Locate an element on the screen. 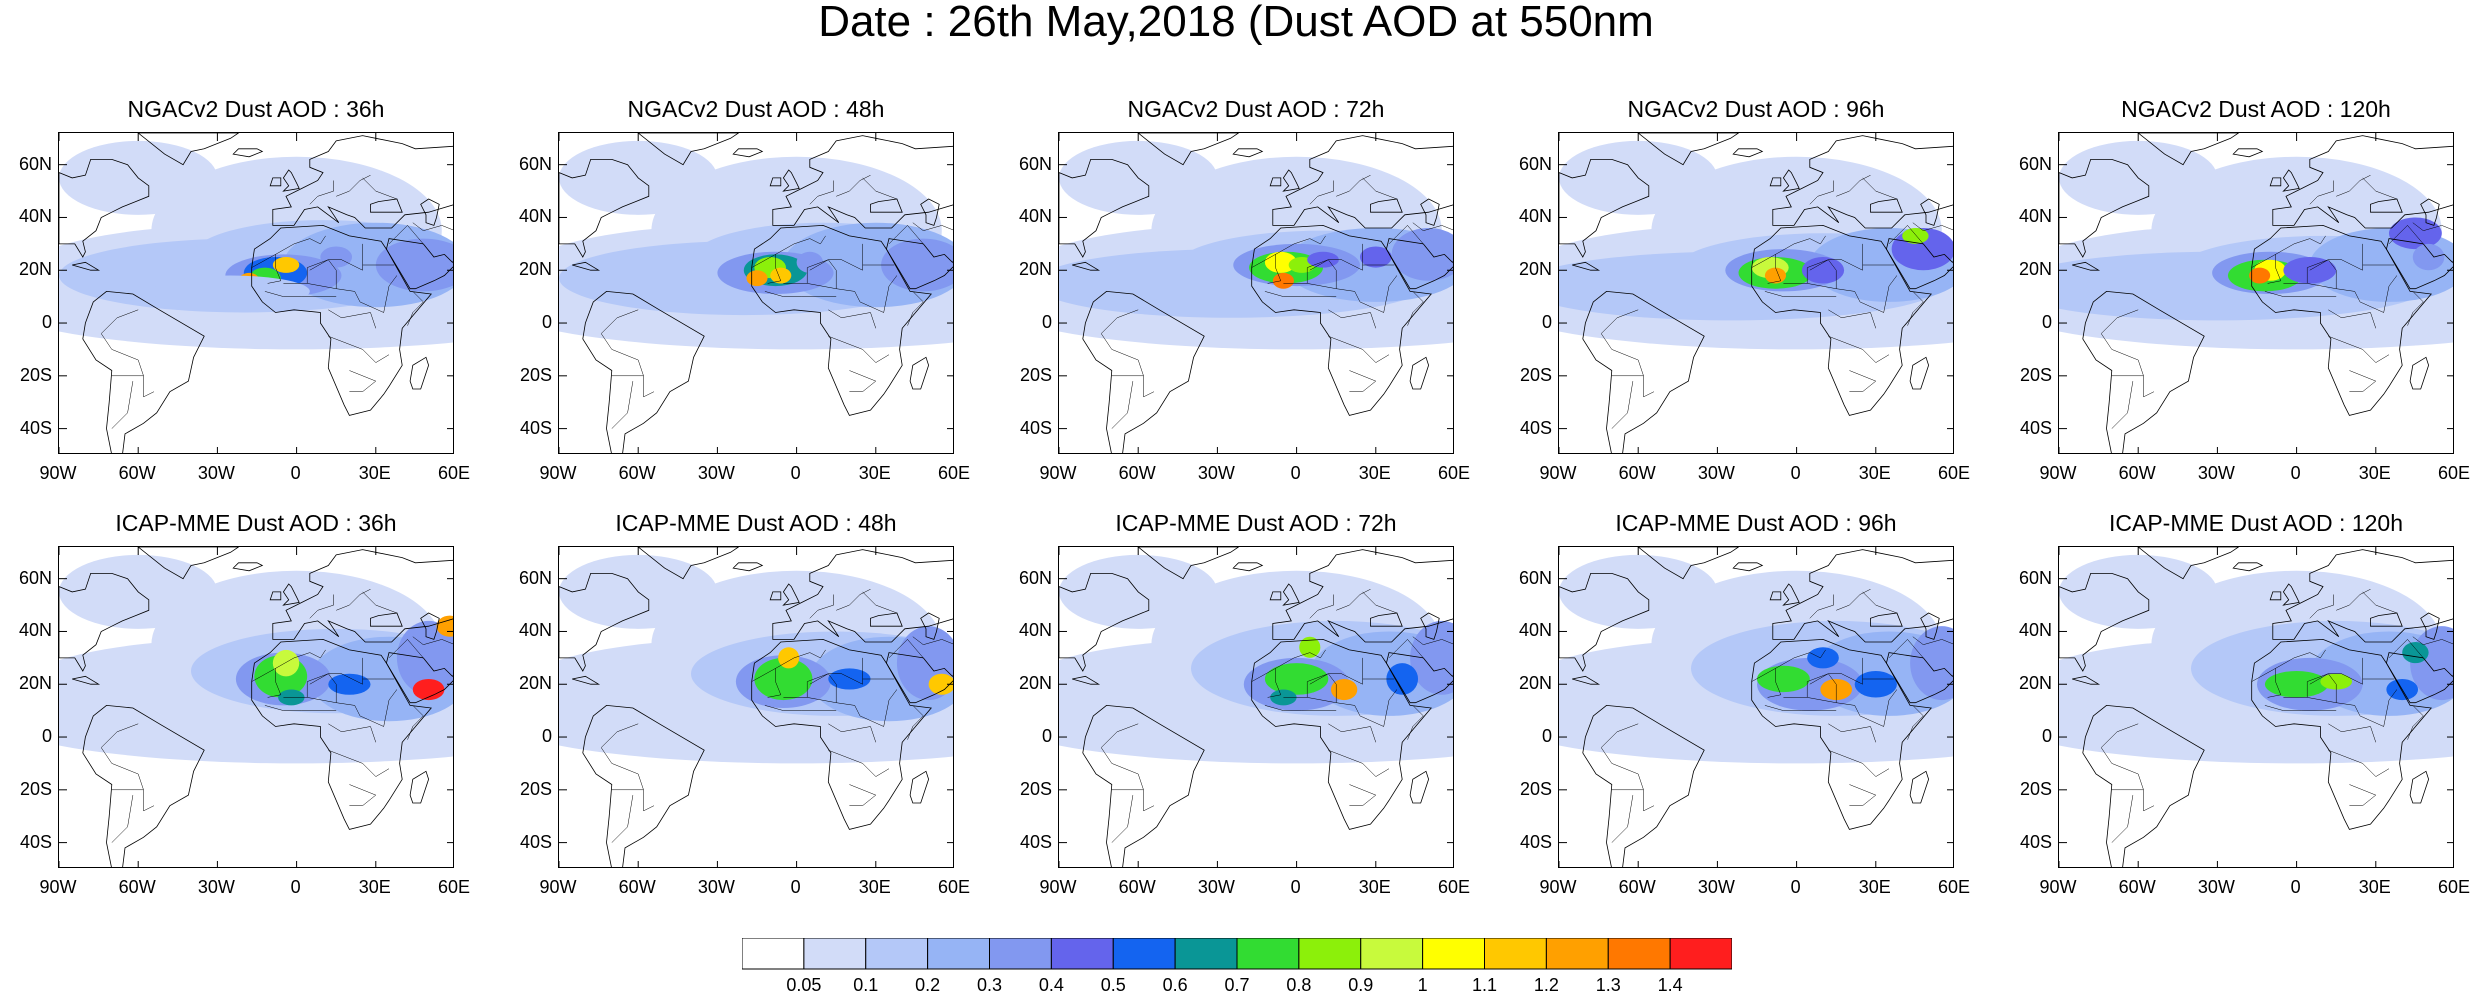 Image resolution: width=2472 pixels, height=995 pixels. panel-title: ICAP-MME Dust AOD : 72h is located at coordinates (1256, 523).